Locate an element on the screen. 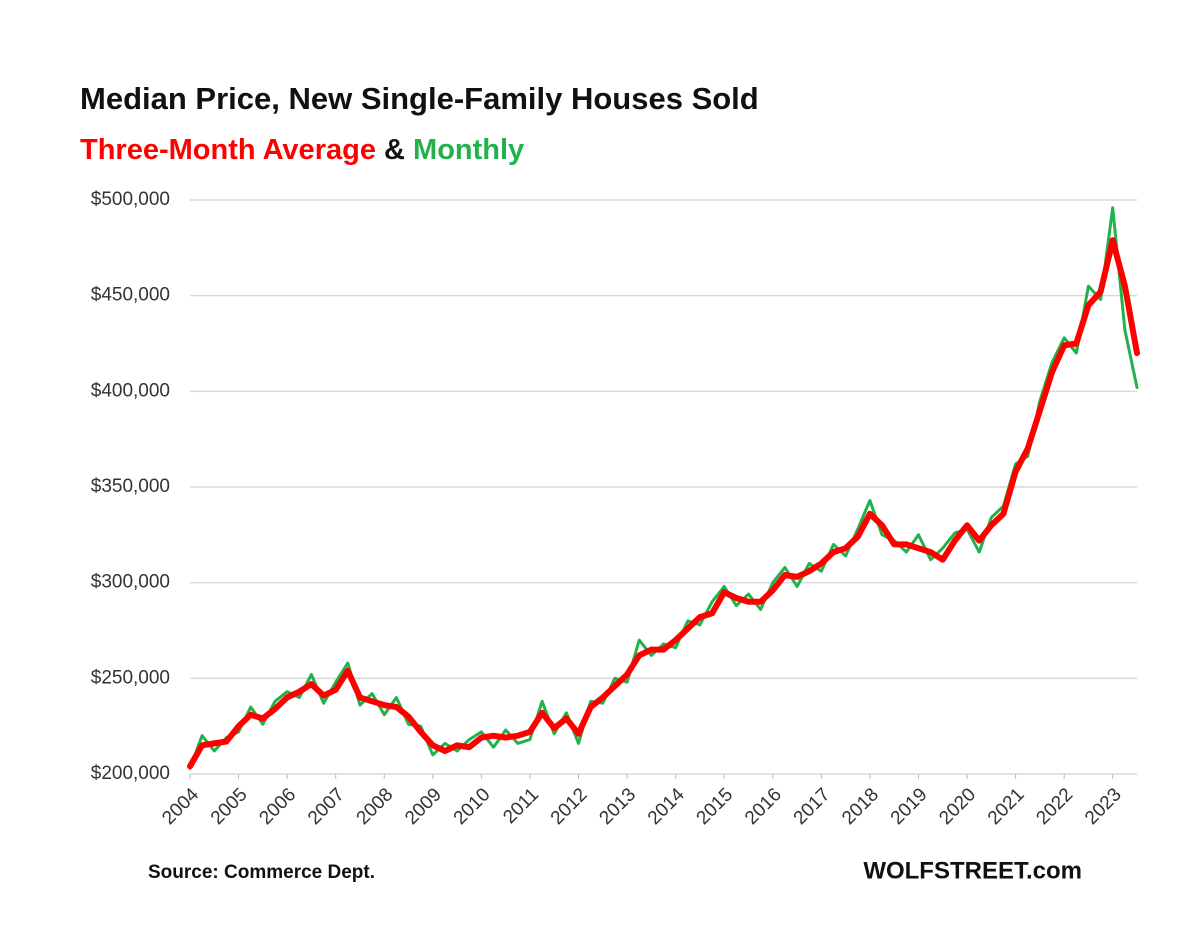 Image resolution: width=1200 pixels, height=931 pixels. x-tick-label: 2017 is located at coordinates (812, 806).